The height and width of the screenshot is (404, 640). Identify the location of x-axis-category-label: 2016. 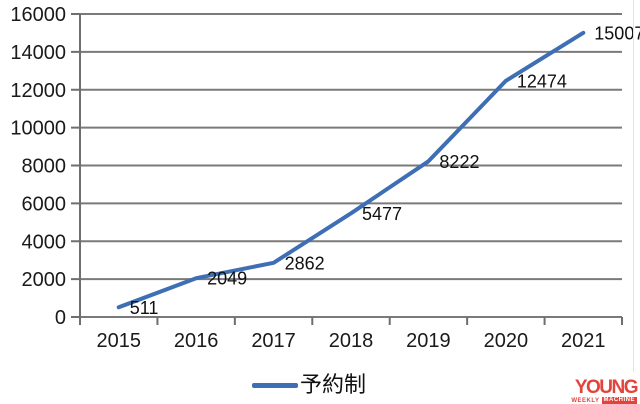
(196, 341).